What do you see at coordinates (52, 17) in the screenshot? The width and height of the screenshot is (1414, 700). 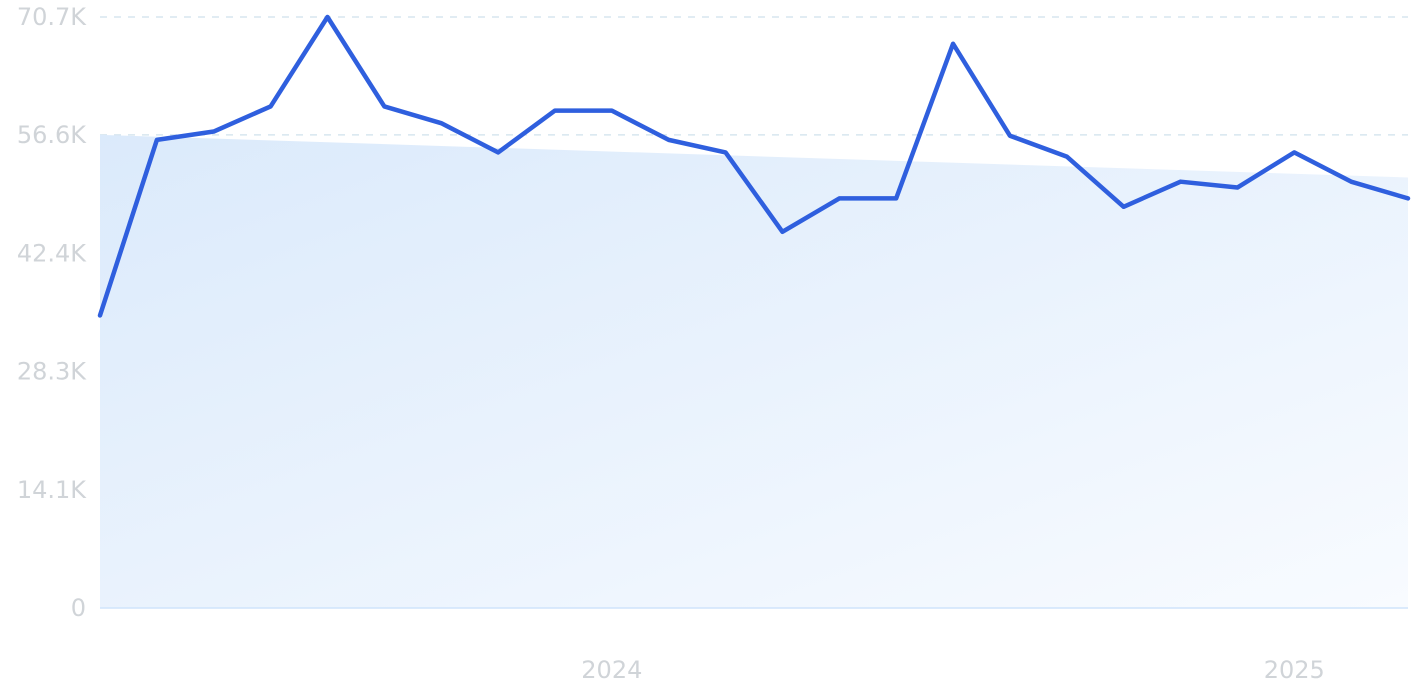 I see `y-tick-label: 70.7K` at bounding box center [52, 17].